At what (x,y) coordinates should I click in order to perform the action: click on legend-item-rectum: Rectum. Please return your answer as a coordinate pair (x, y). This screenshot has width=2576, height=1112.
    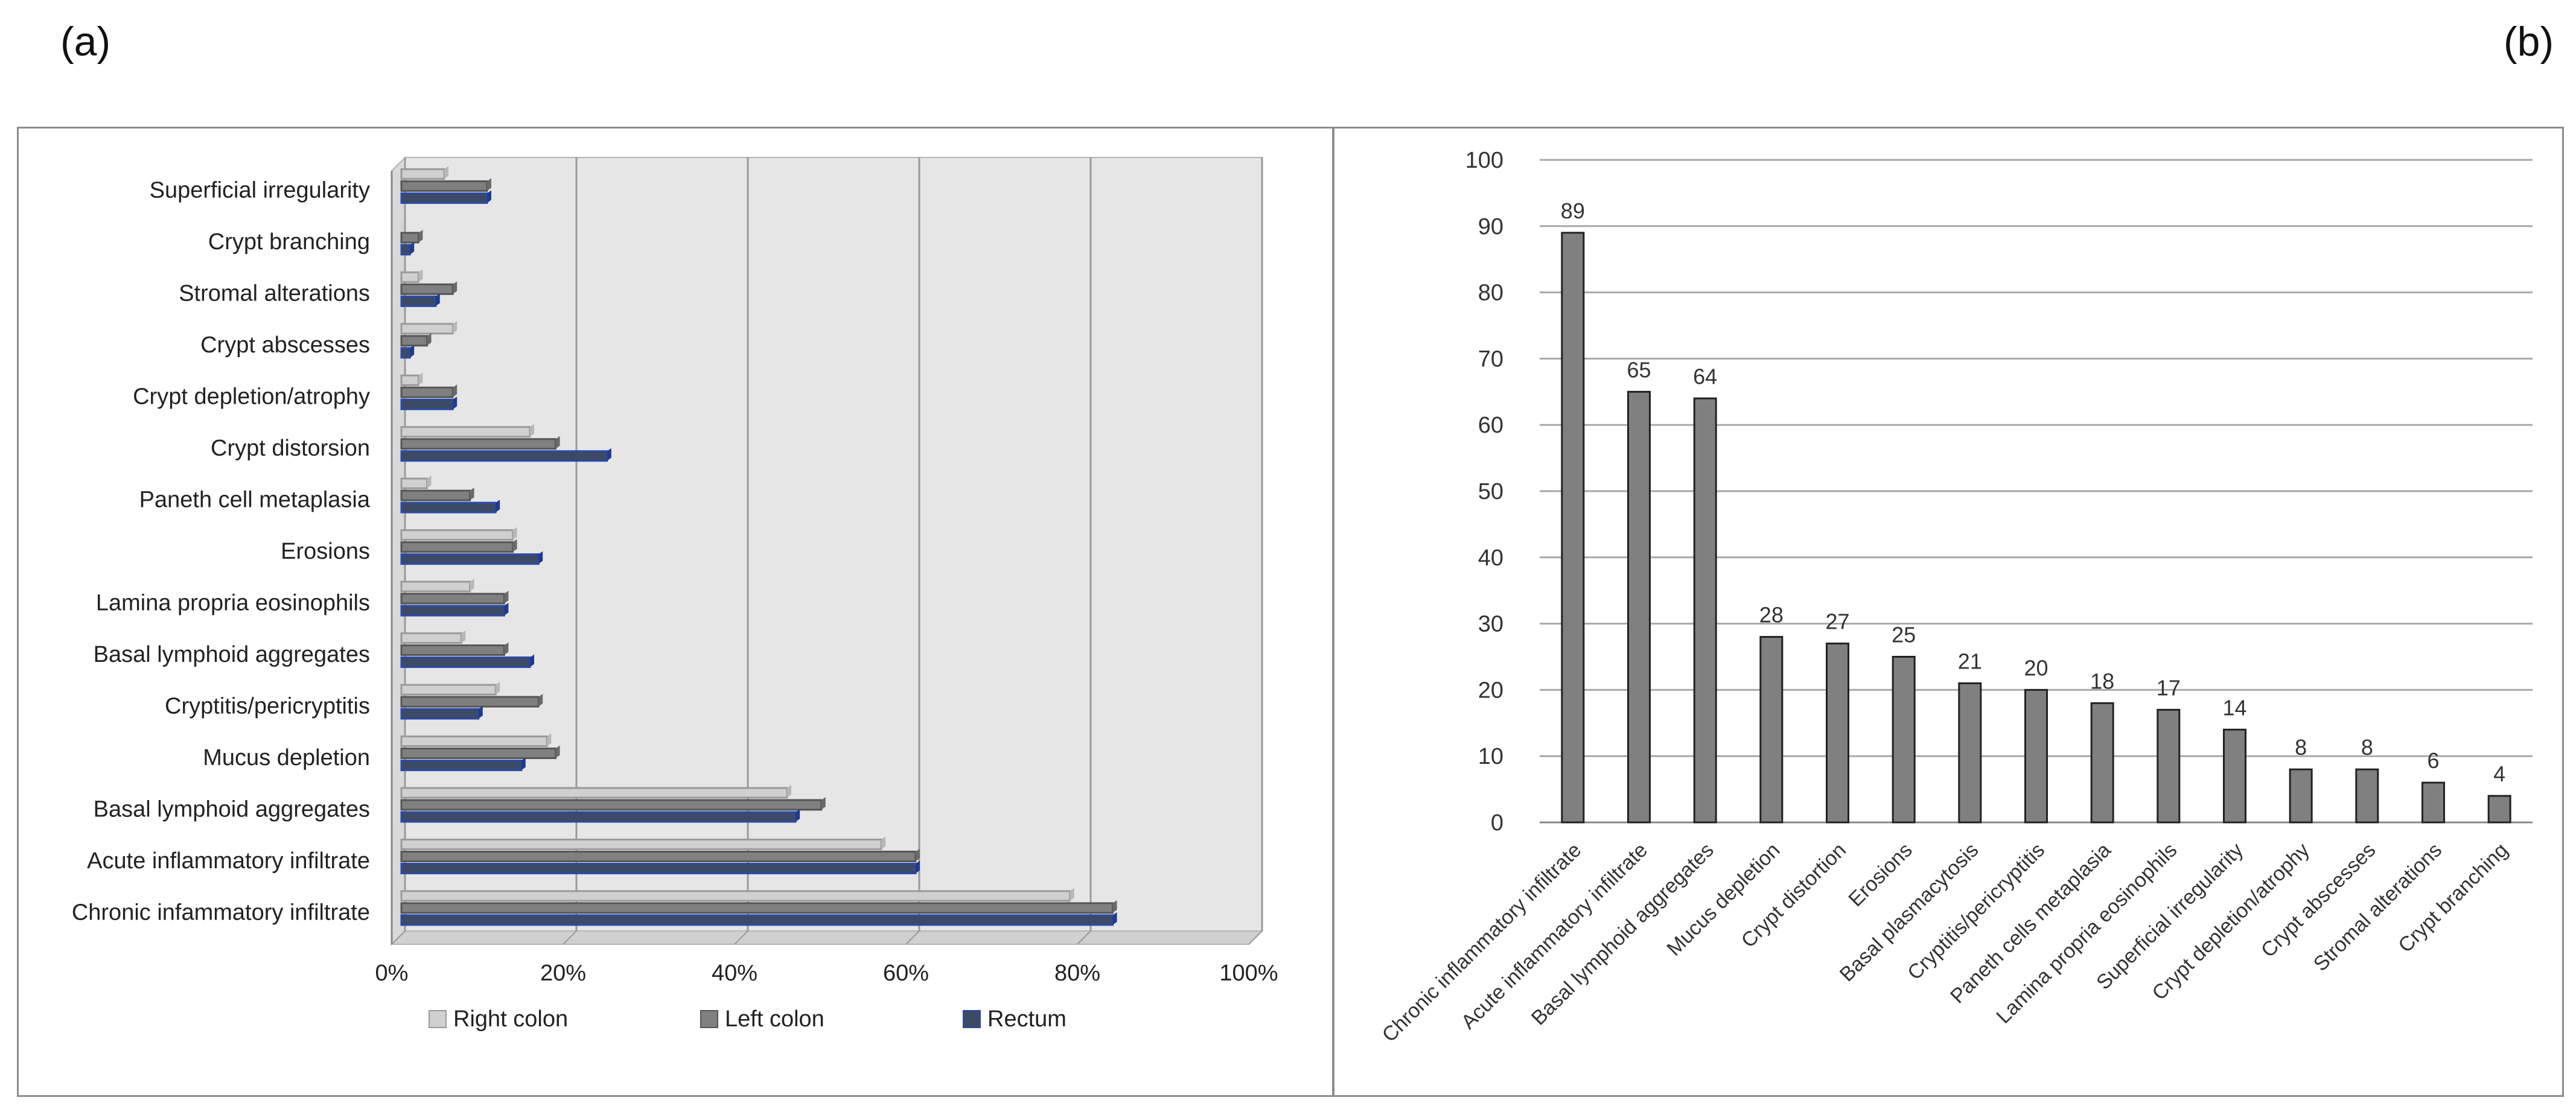
    Looking at the image, I should click on (1014, 1019).